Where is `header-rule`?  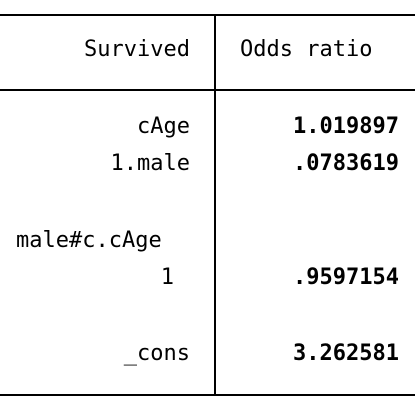 header-rule is located at coordinates (207, 90).